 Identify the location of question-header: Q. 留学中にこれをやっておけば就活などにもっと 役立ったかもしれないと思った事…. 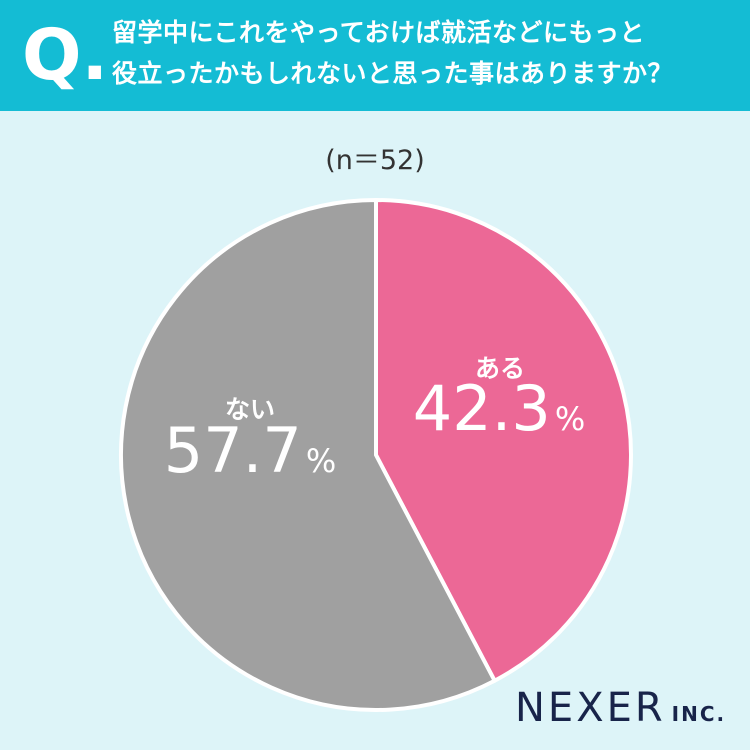
(375, 55).